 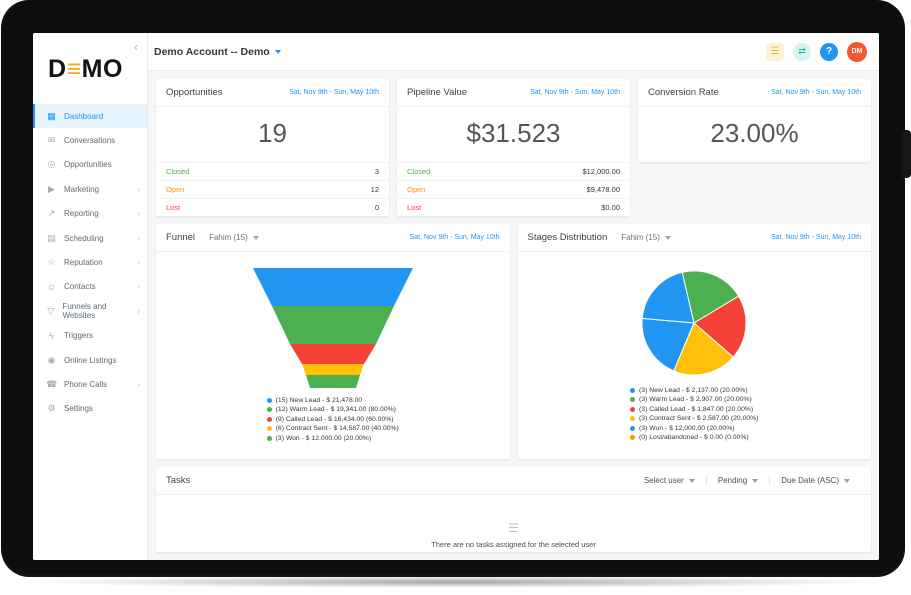 I want to click on opportunities-value: 19, so click(x=272, y=133).